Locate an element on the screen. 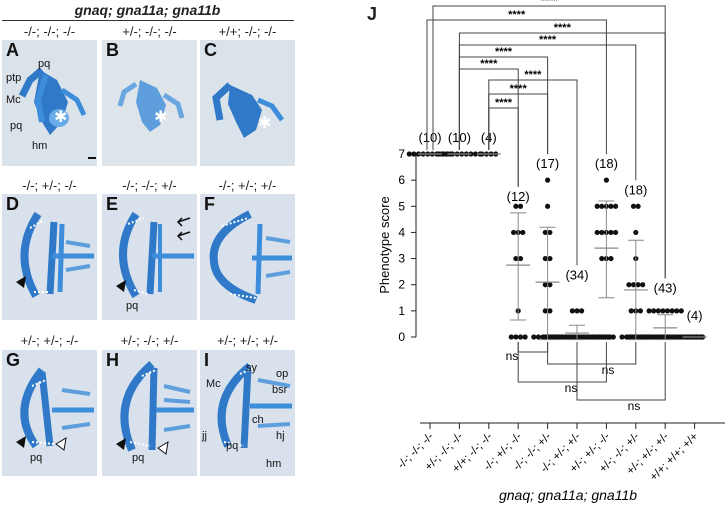  anatomy-pq-g: pq is located at coordinates (36, 458).